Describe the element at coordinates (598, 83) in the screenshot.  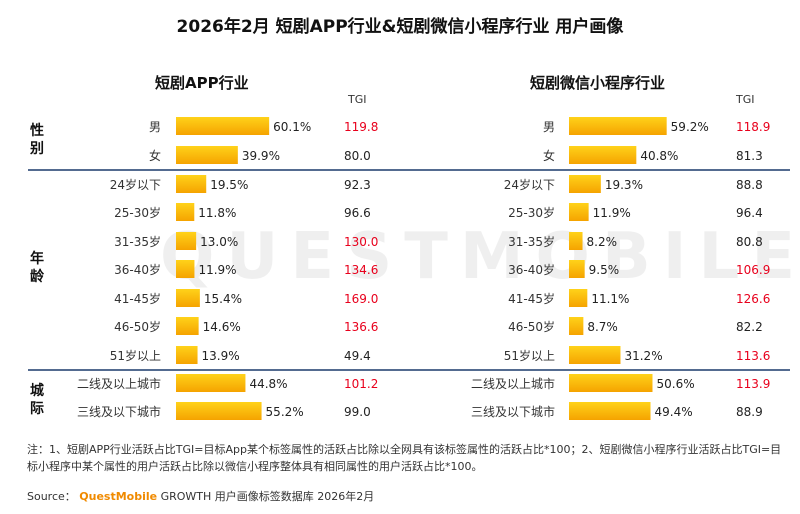
I see `panel-title-miniprogram: 短剧微信小程序行业` at that location.